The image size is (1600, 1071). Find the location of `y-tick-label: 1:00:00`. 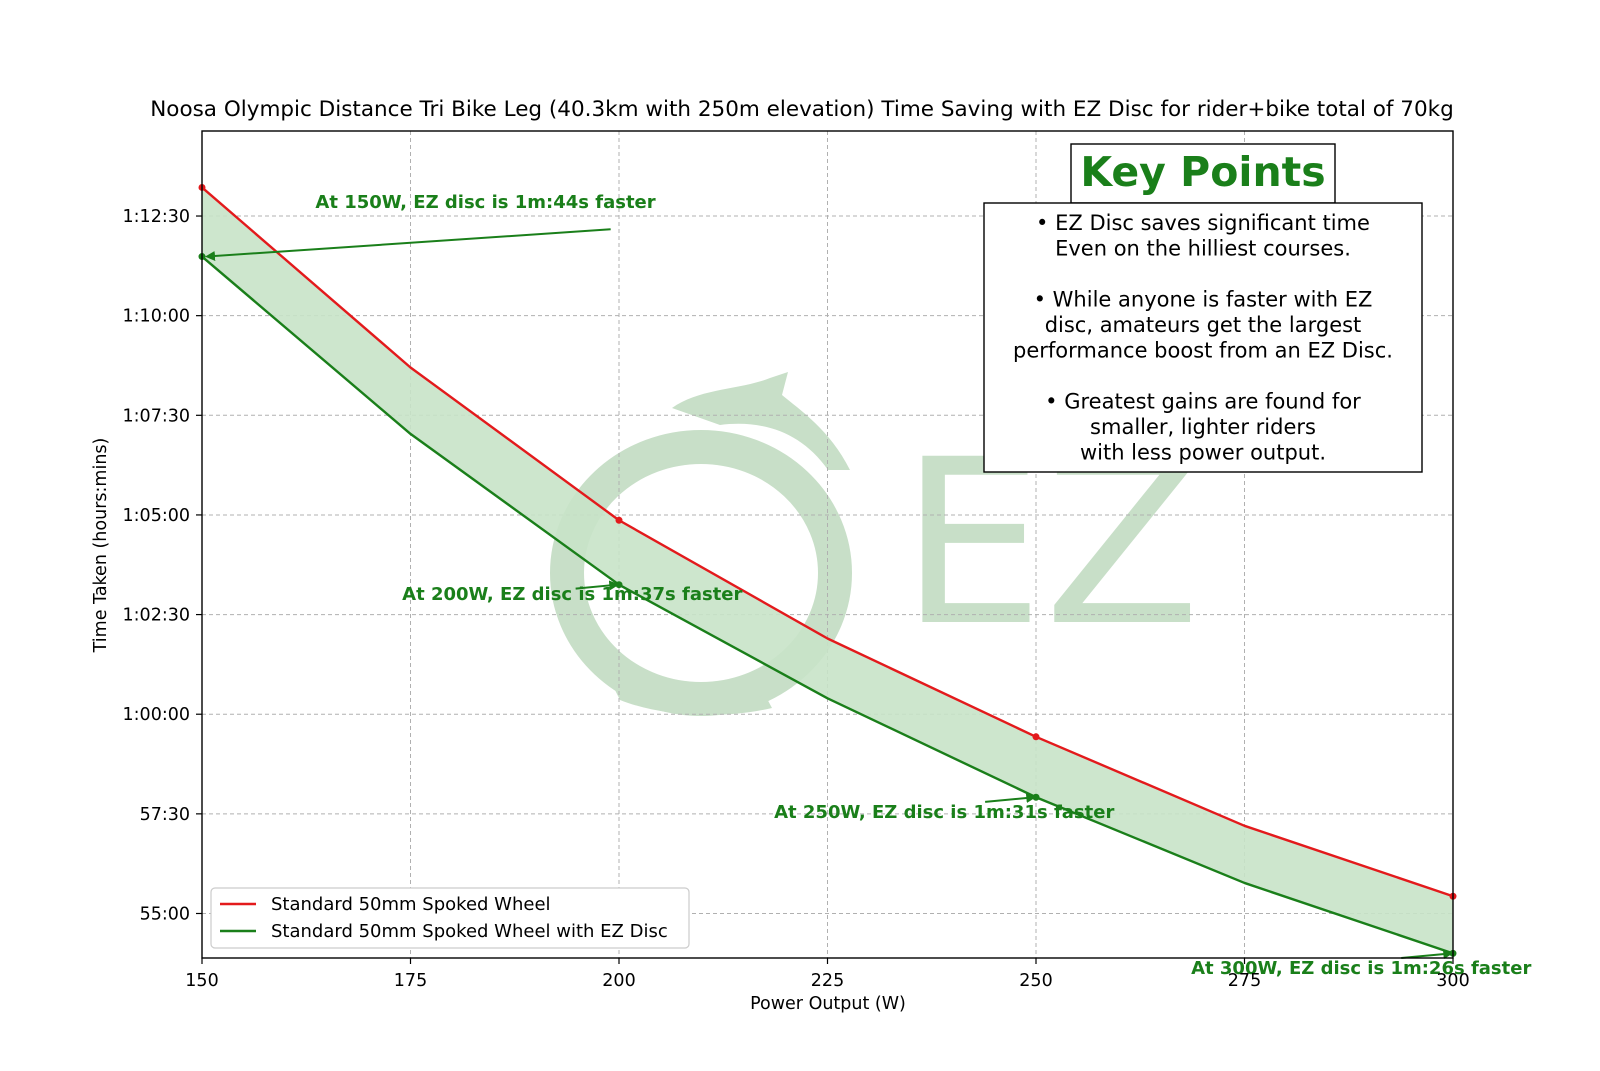

y-tick-label: 1:00:00 is located at coordinates (156, 715).